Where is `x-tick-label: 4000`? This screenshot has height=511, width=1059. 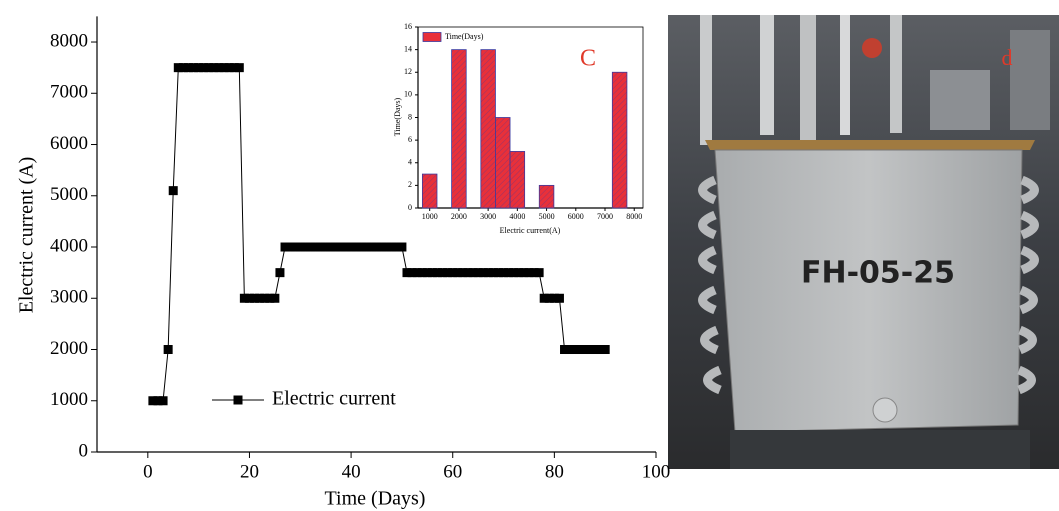
x-tick-label: 4000 is located at coordinates (517, 216).